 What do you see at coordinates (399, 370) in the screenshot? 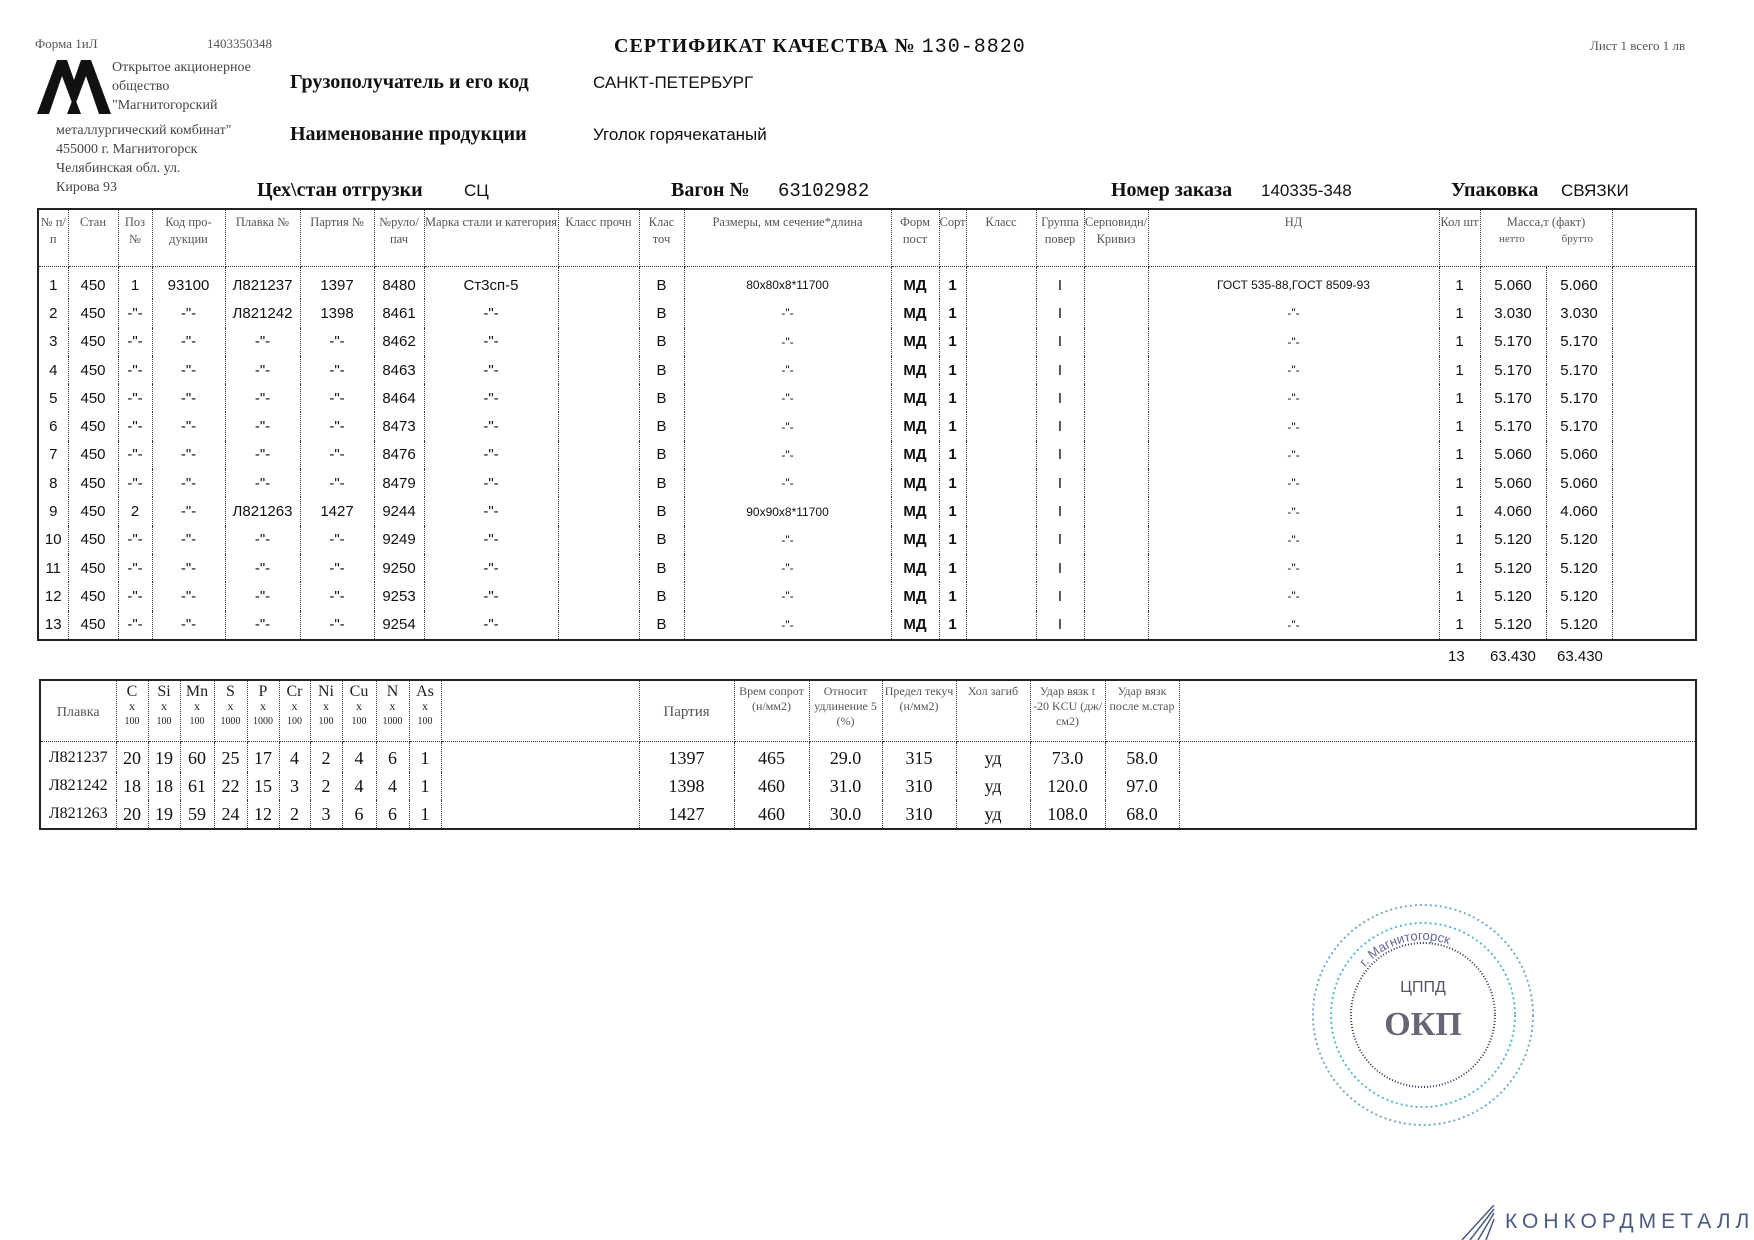
I see `table-cell: 8463` at bounding box center [399, 370].